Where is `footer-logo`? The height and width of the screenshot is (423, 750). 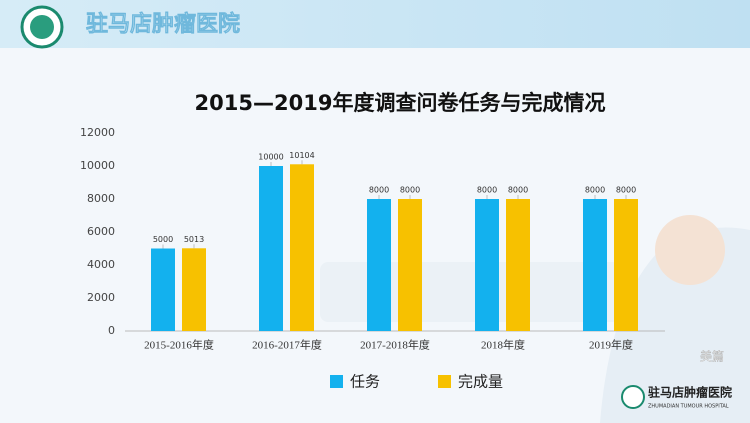
footer-logo is located at coordinates (633, 397).